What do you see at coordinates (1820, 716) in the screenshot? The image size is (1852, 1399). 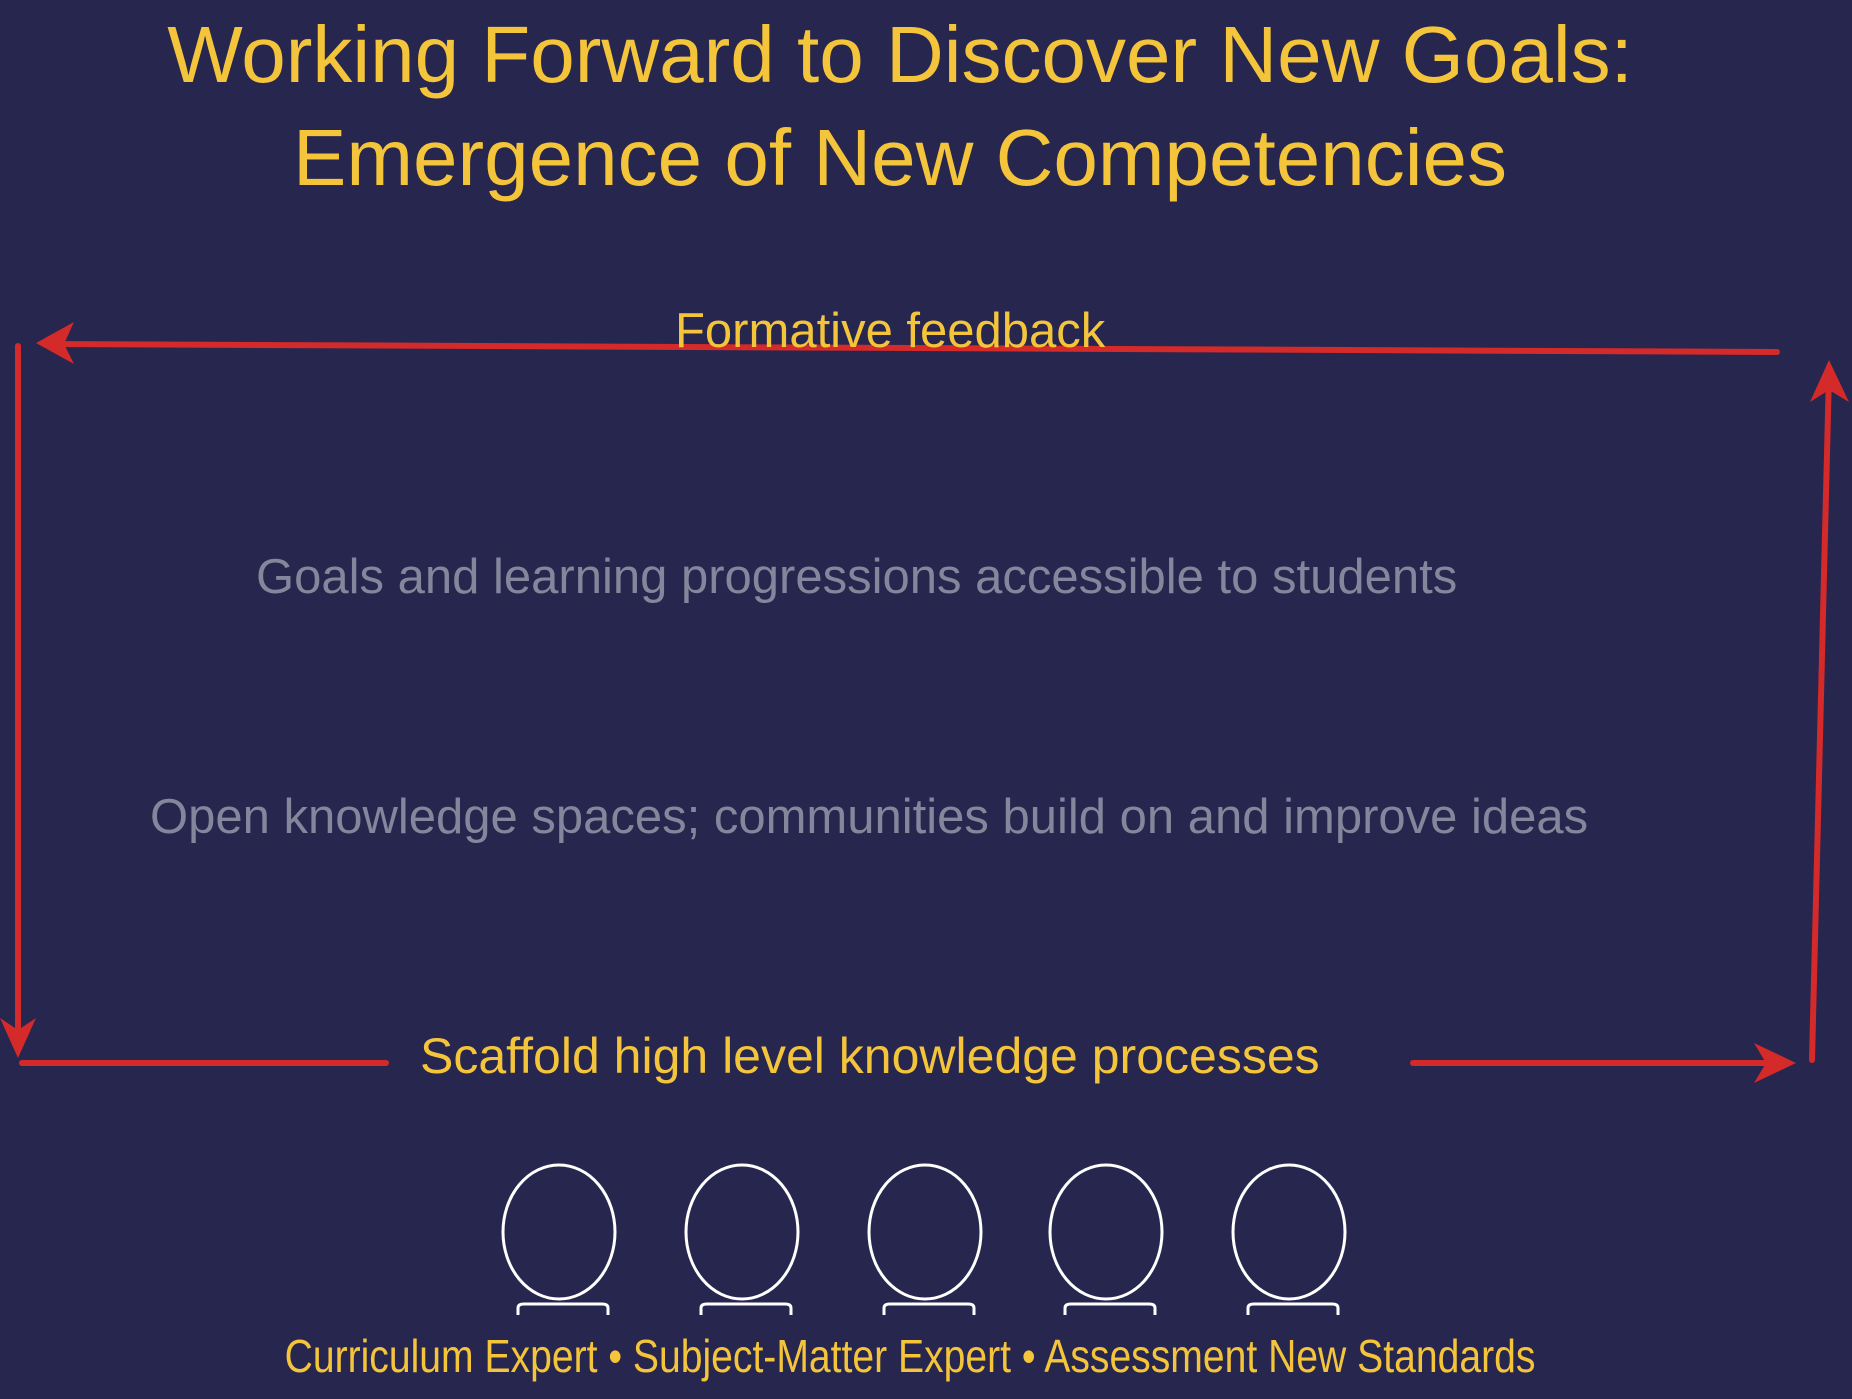 I see `right-up-arrow-line` at bounding box center [1820, 716].